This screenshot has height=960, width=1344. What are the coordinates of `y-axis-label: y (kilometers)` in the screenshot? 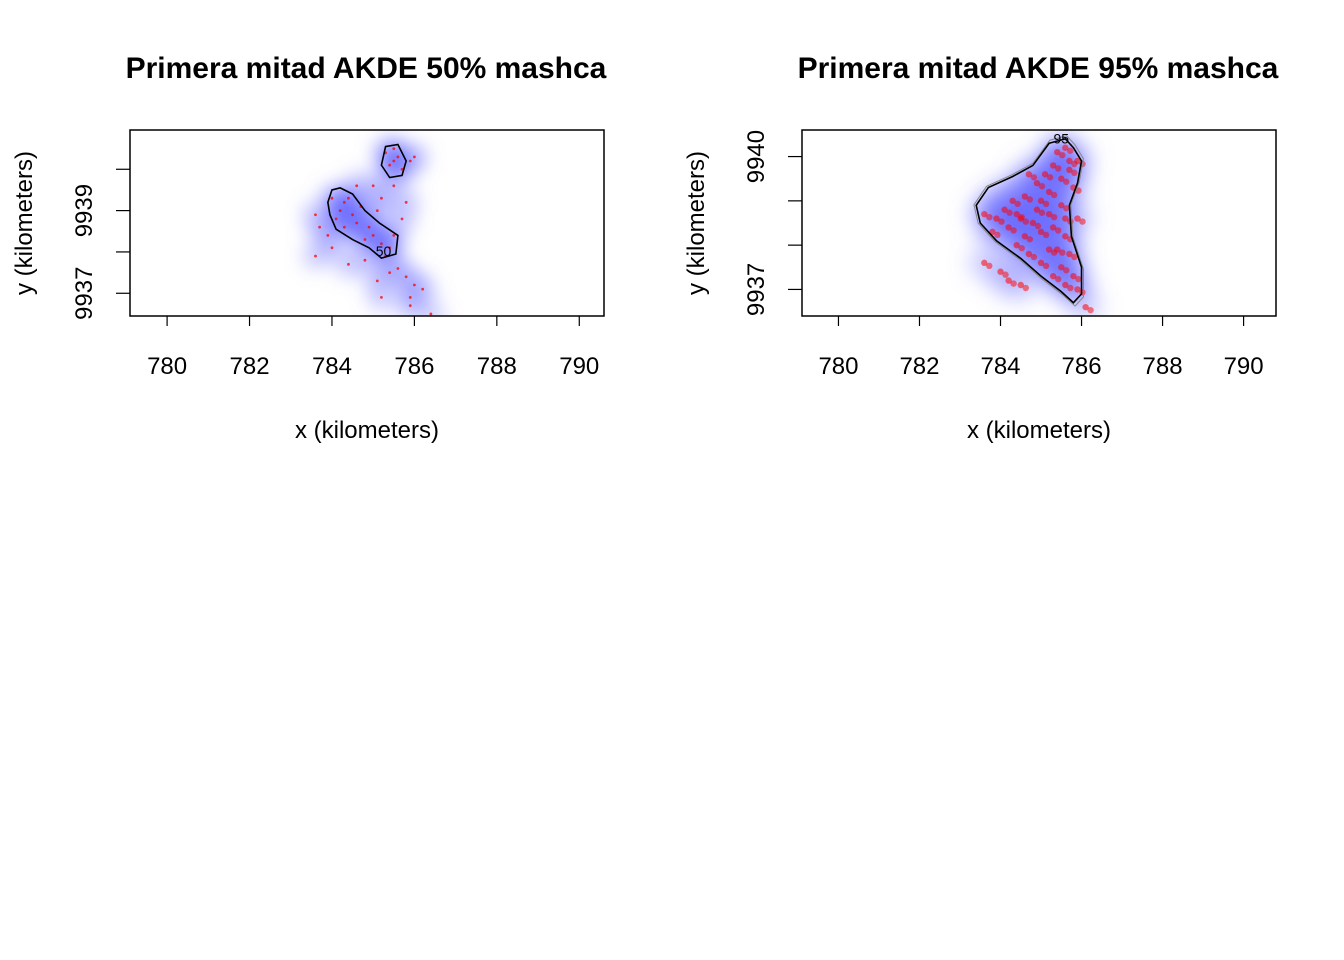 It's located at (696, 223).